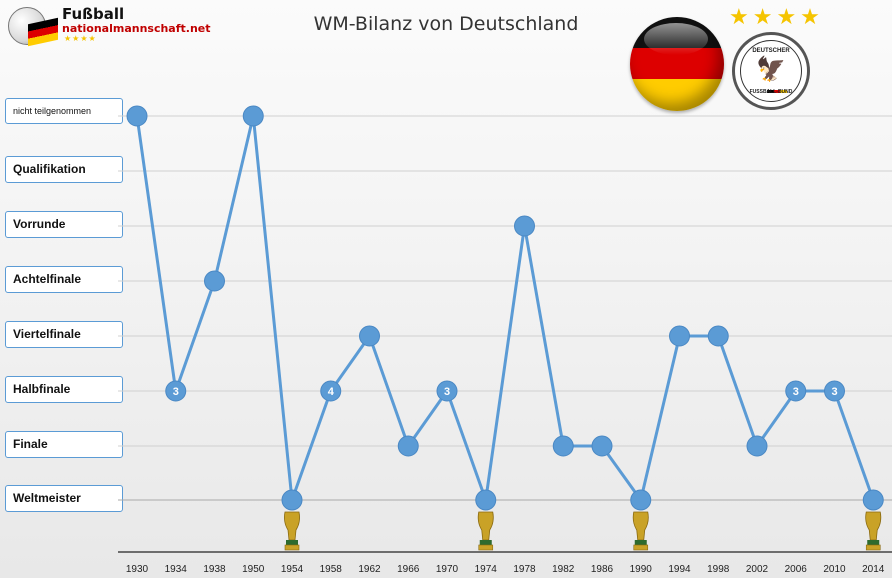  I want to click on level-label: Achtelfinale, so click(64, 279).